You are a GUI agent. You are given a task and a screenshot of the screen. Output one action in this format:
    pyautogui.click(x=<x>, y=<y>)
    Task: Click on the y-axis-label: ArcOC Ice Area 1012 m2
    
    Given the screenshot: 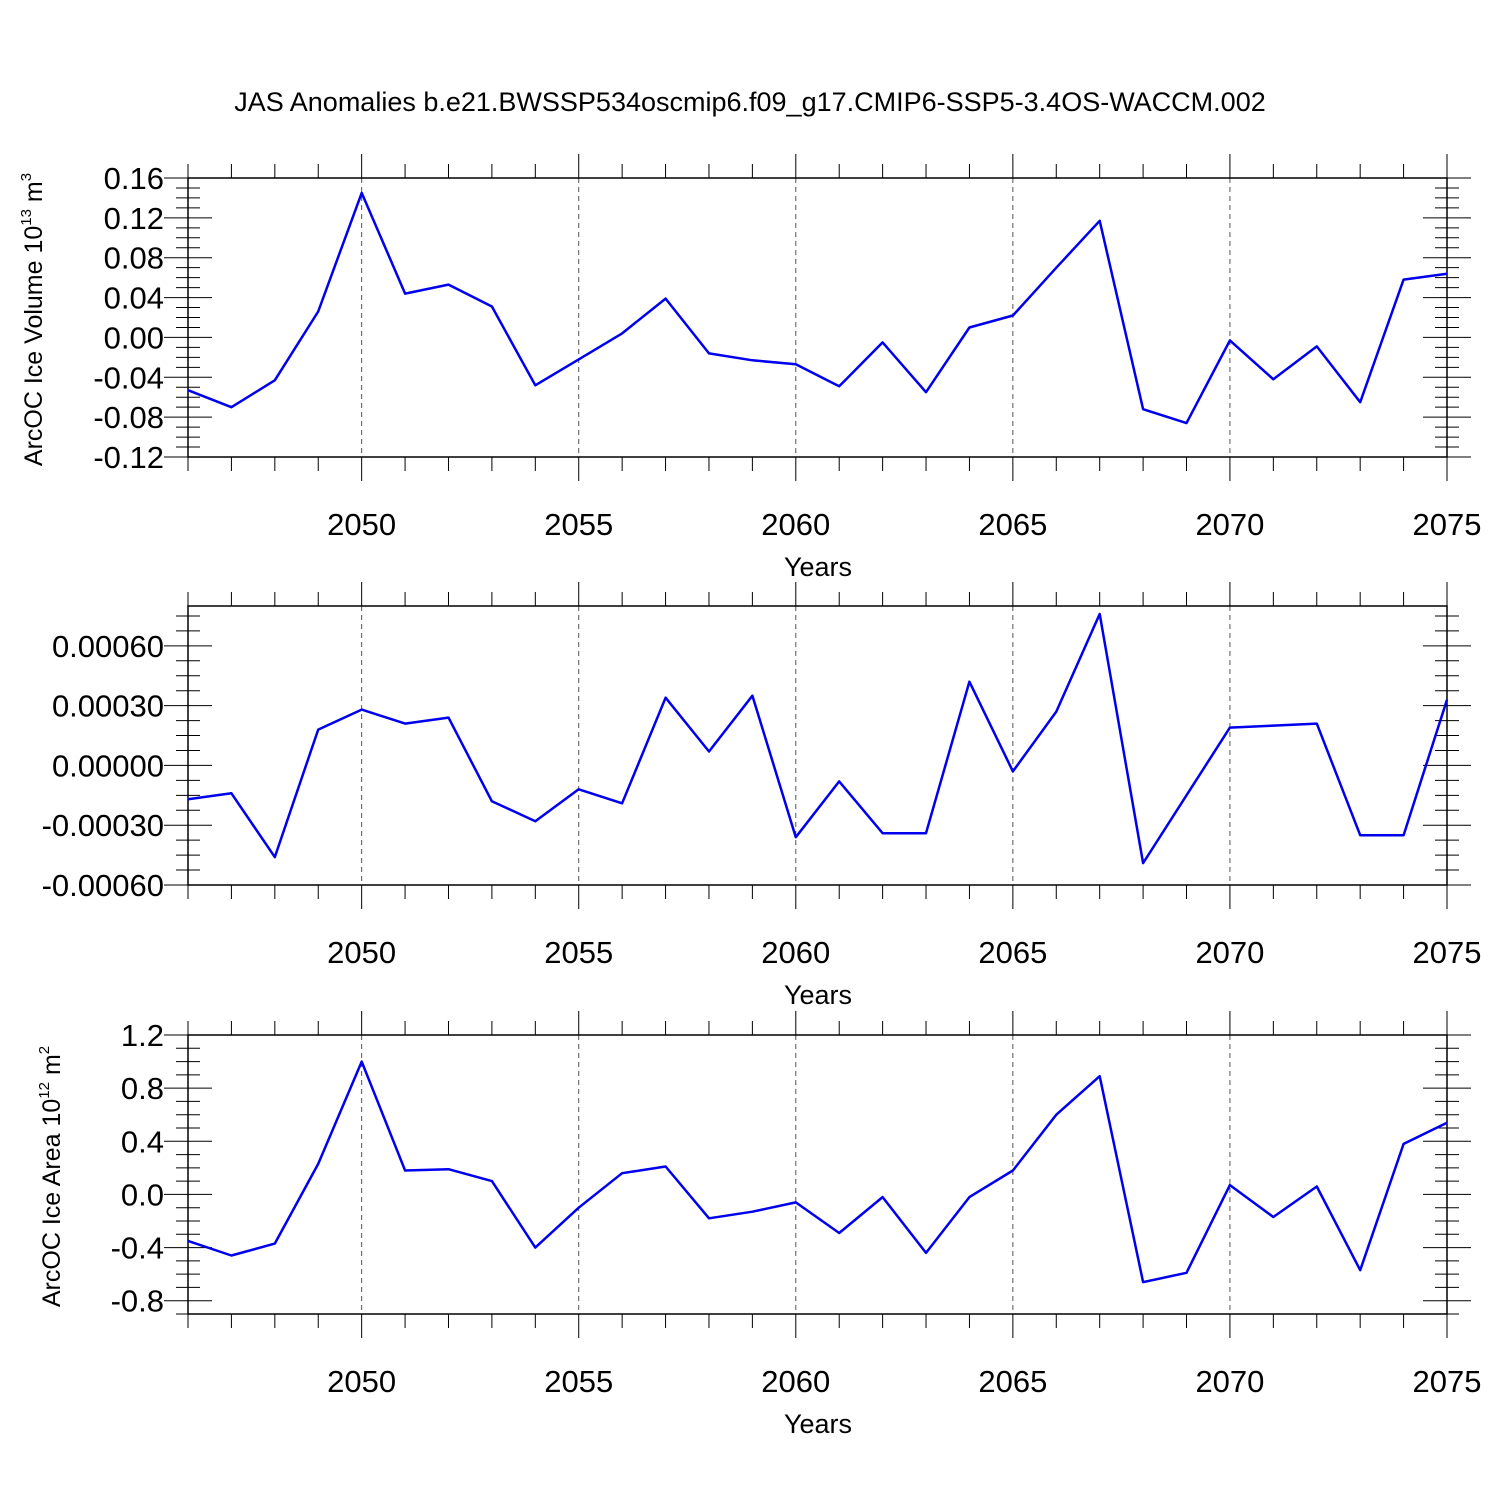 What is the action you would take?
    pyautogui.click(x=51, y=1176)
    